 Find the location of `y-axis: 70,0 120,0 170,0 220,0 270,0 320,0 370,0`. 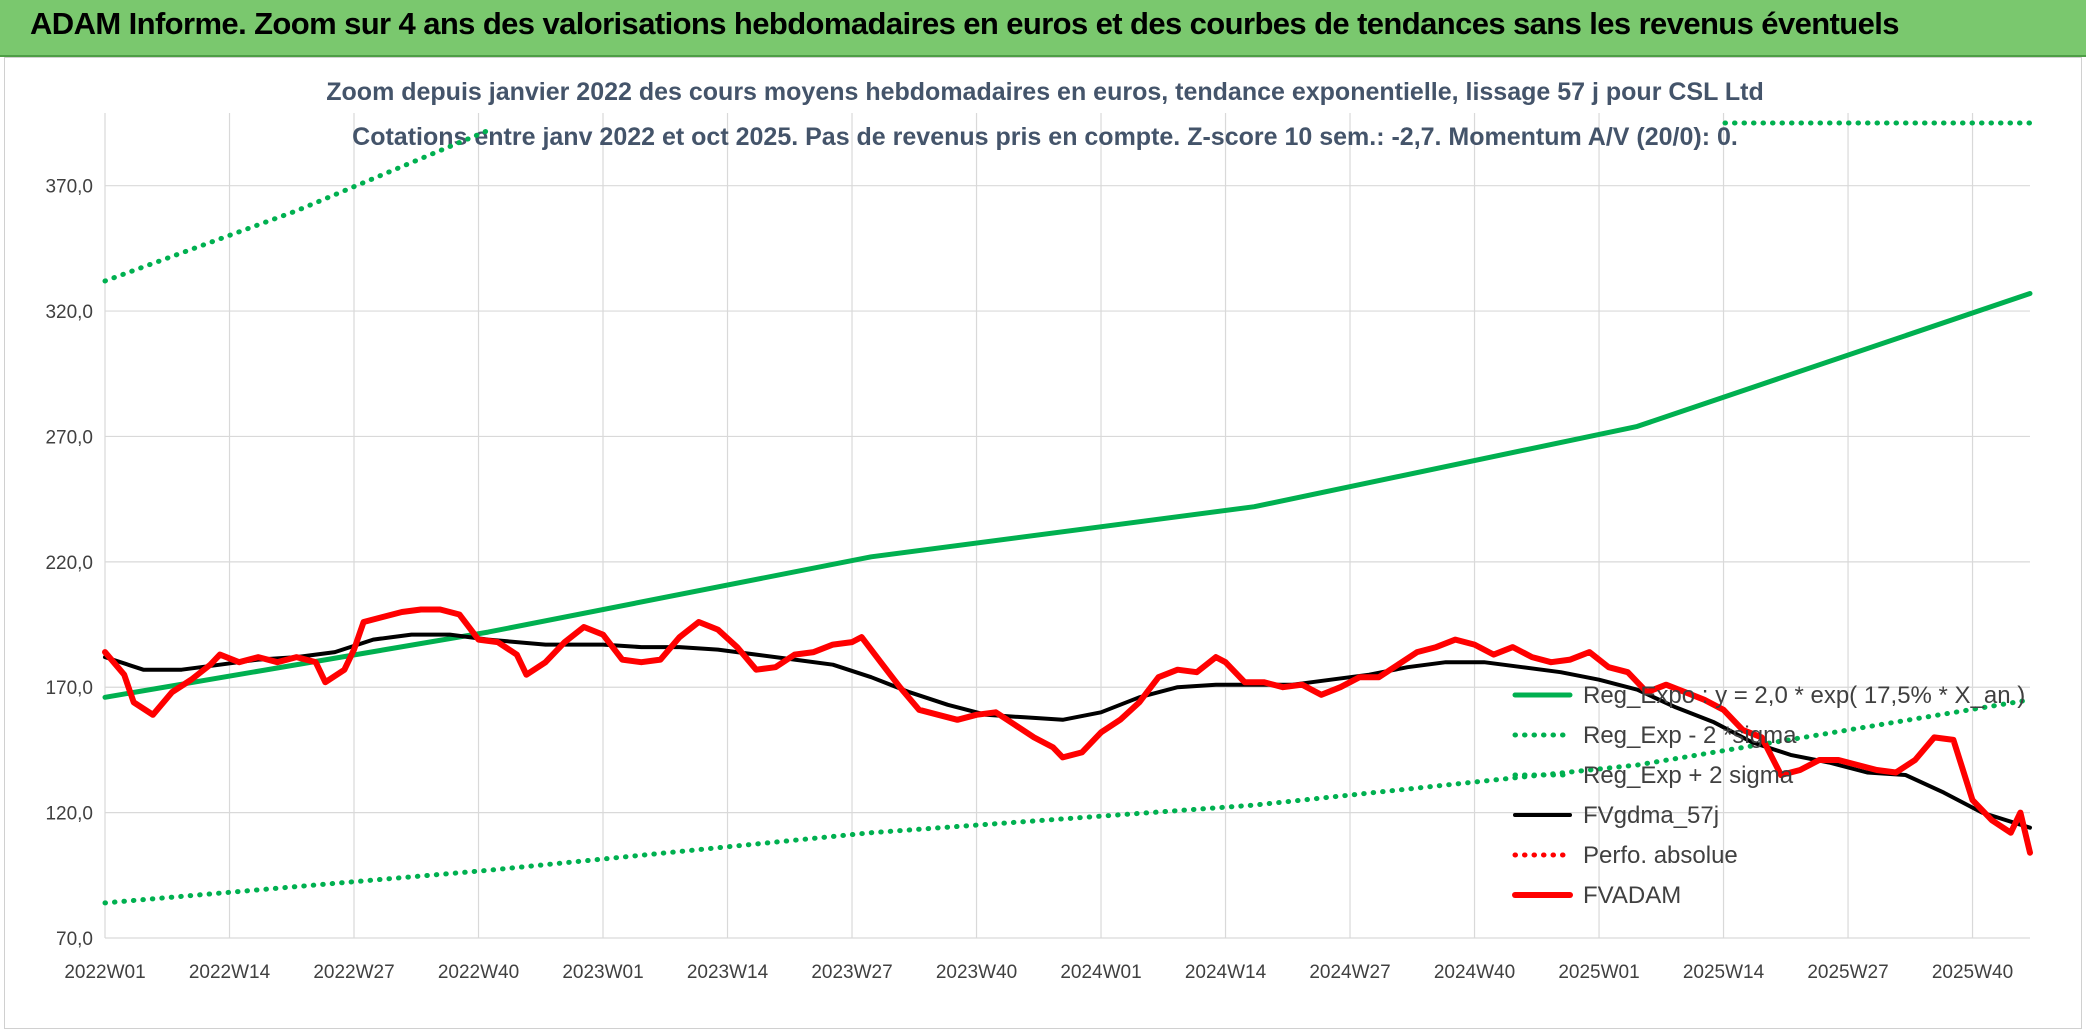

y-axis: 70,0 120,0 170,0 220,0 270,0 320,0 370,0 is located at coordinates (69, 563).